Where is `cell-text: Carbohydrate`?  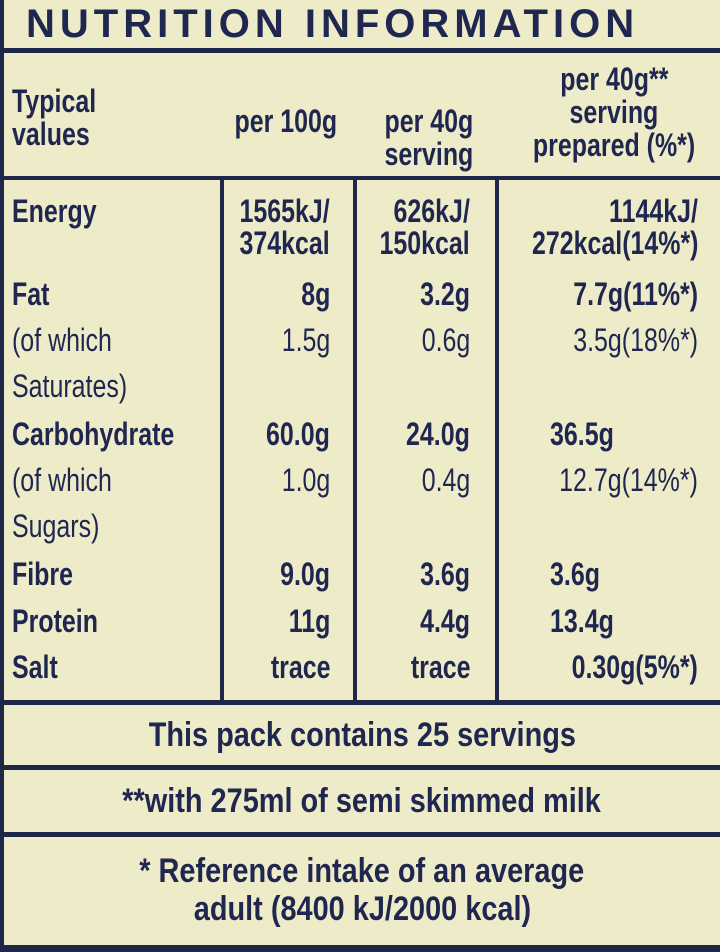
cell-text: Carbohydrate is located at coordinates (93, 434).